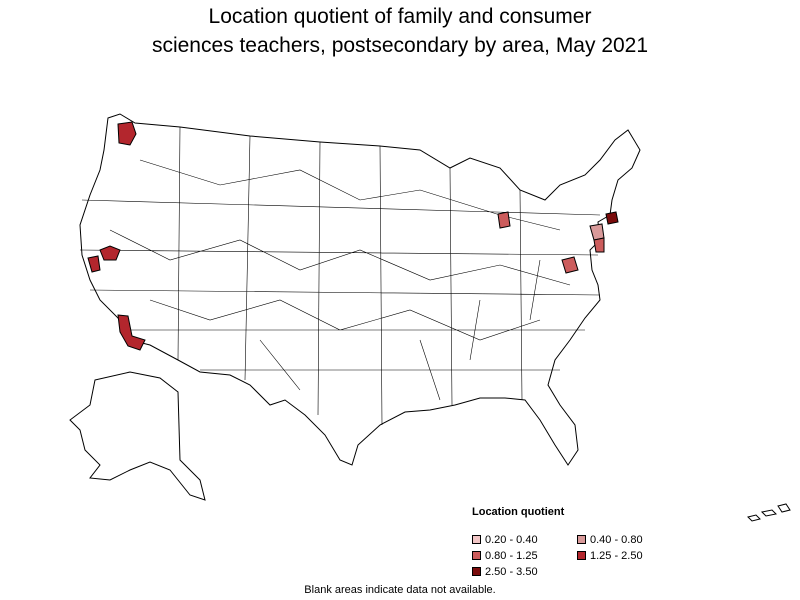 This screenshot has height=600, width=800. What do you see at coordinates (400, 16) in the screenshot?
I see `map-title-line-1: Location quotient of family and consumer` at bounding box center [400, 16].